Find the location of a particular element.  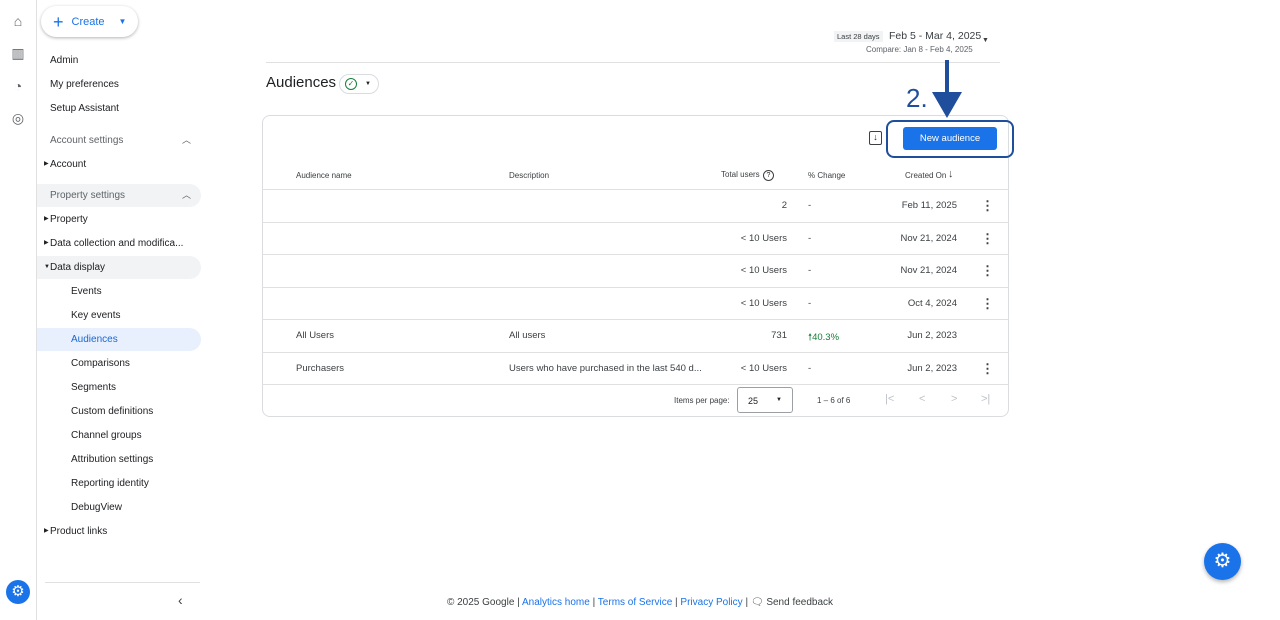

pagination-range: 1 – 6 of 6 is located at coordinates (834, 400).